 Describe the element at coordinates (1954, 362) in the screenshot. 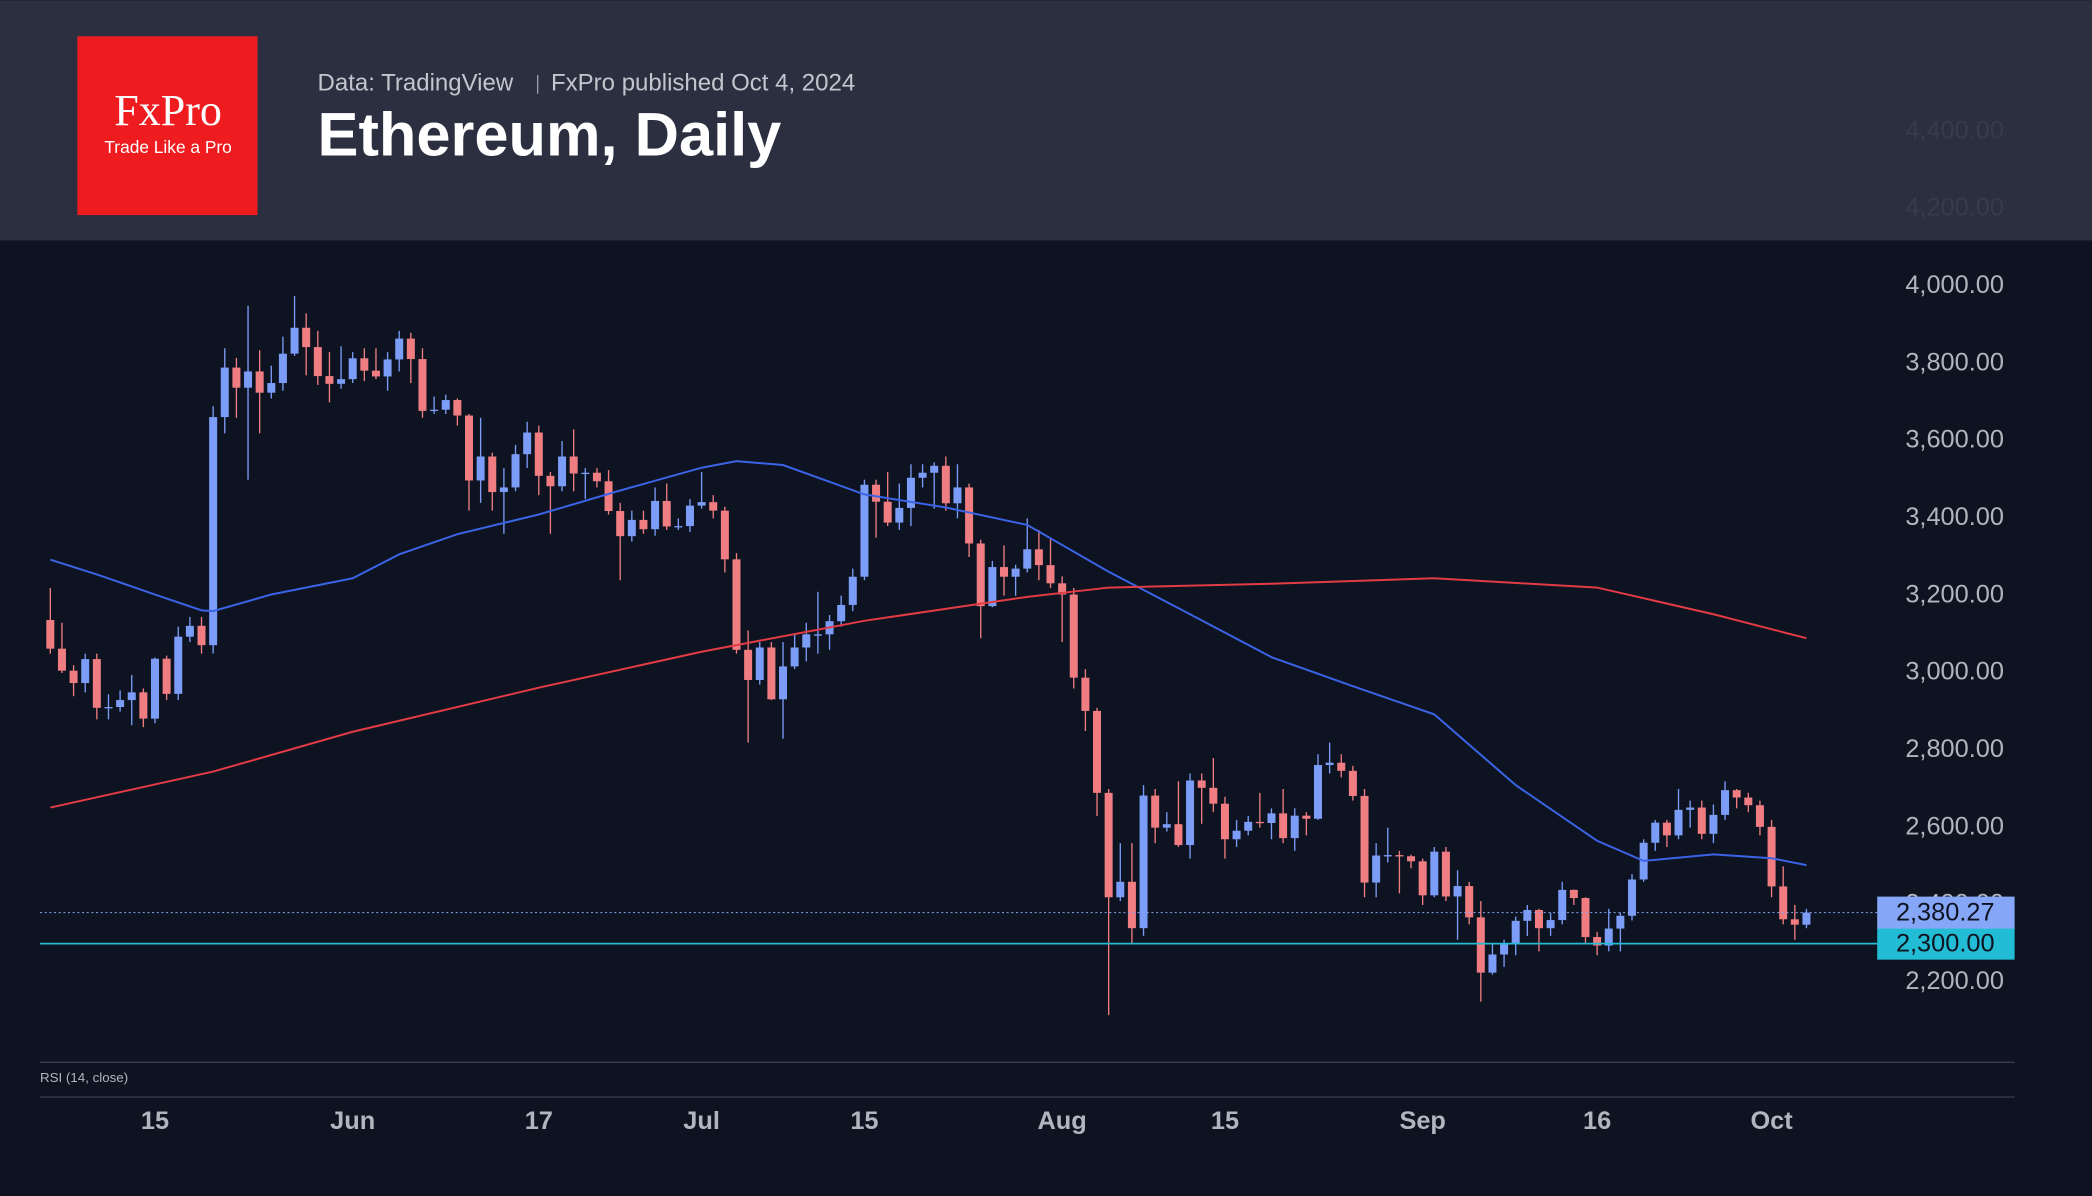

I see `y-tick-label: 3,800.00` at that location.